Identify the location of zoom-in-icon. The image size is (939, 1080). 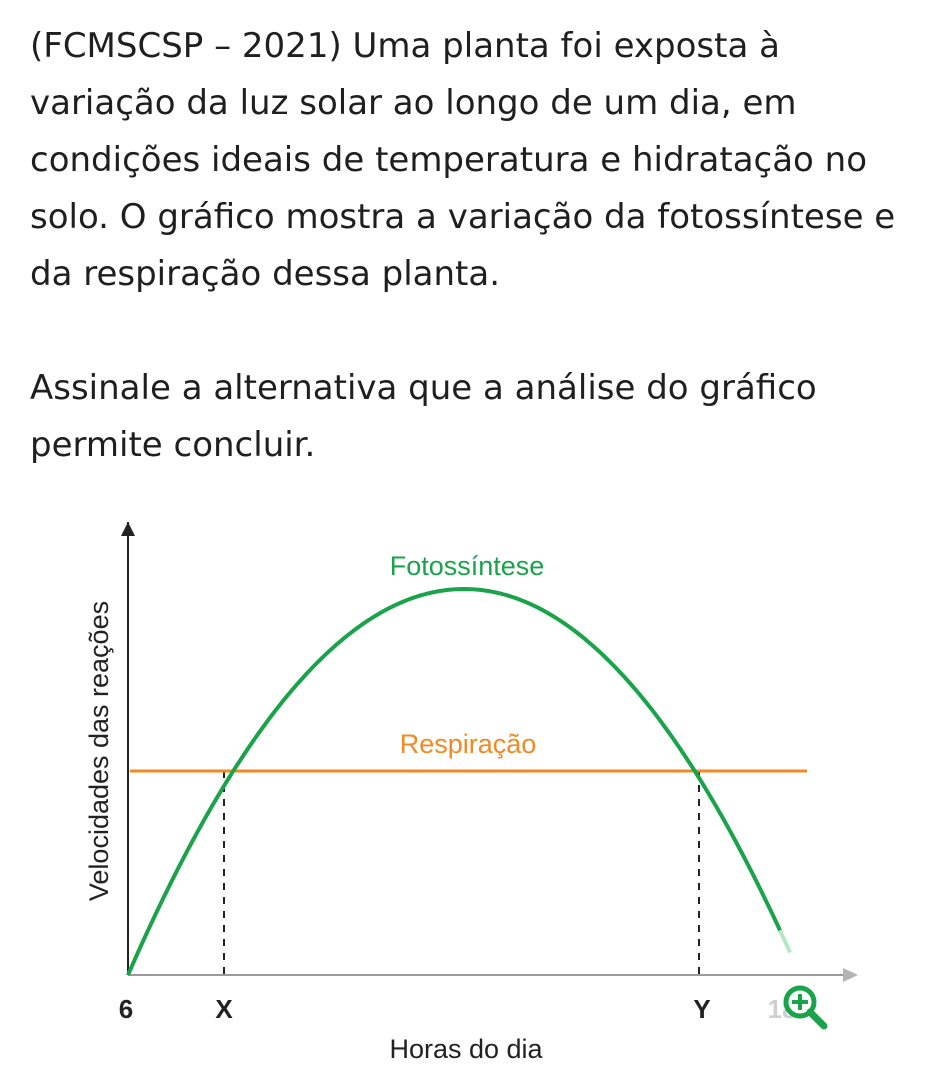
(805, 1007).